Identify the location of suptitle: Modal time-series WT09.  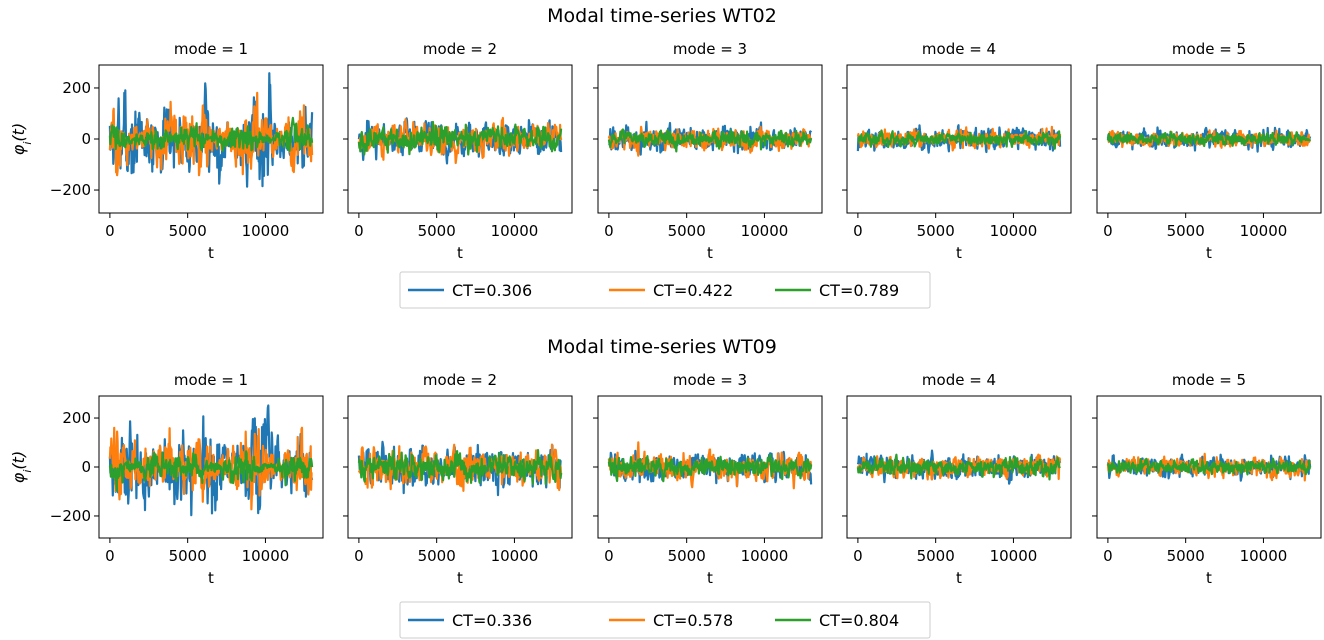
(662, 347).